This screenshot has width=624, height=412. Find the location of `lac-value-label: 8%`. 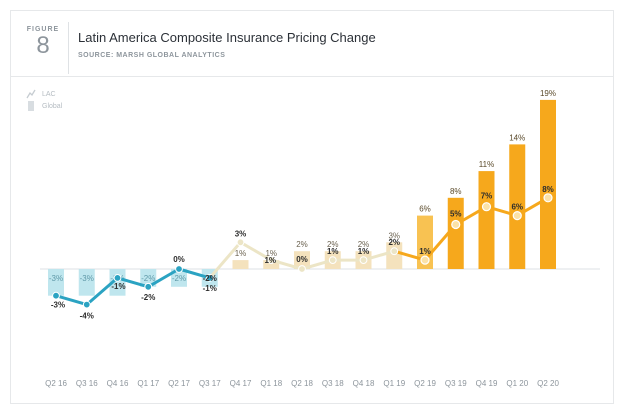

lac-value-label: 8% is located at coordinates (548, 189).